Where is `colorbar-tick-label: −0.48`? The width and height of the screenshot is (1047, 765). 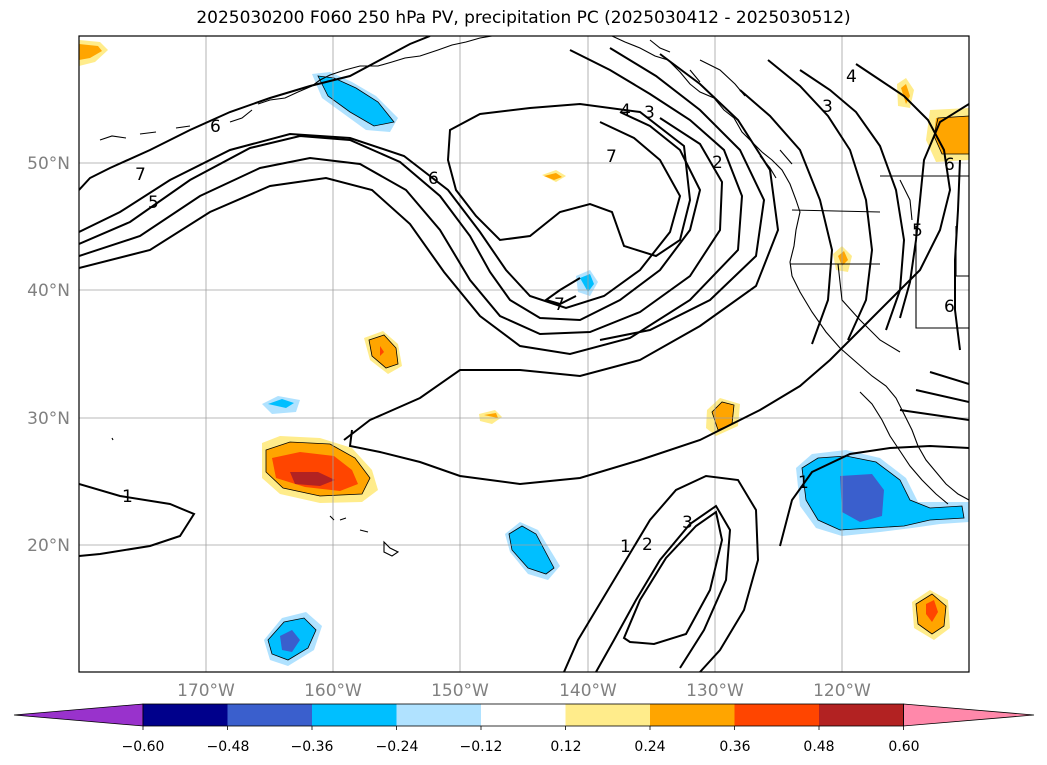
colorbar-tick-label: −0.48 is located at coordinates (228, 747).